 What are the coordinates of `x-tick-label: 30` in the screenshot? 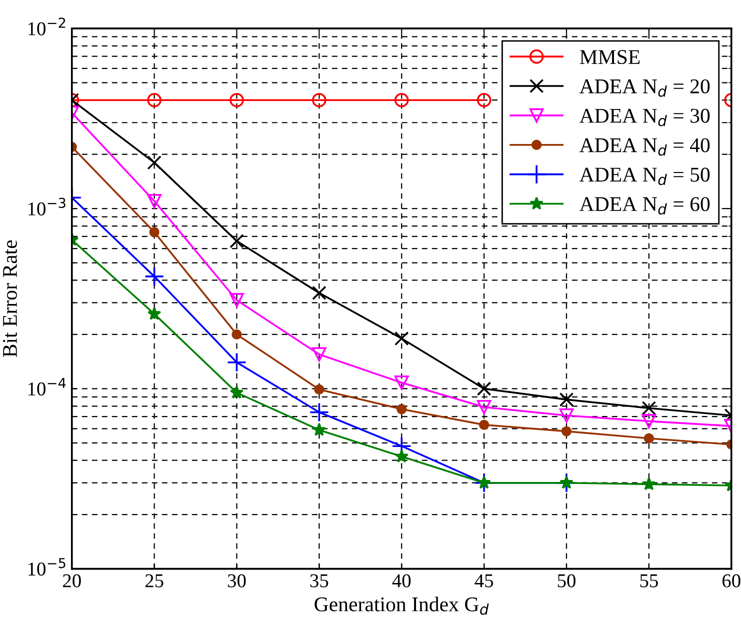 It's located at (237, 581).